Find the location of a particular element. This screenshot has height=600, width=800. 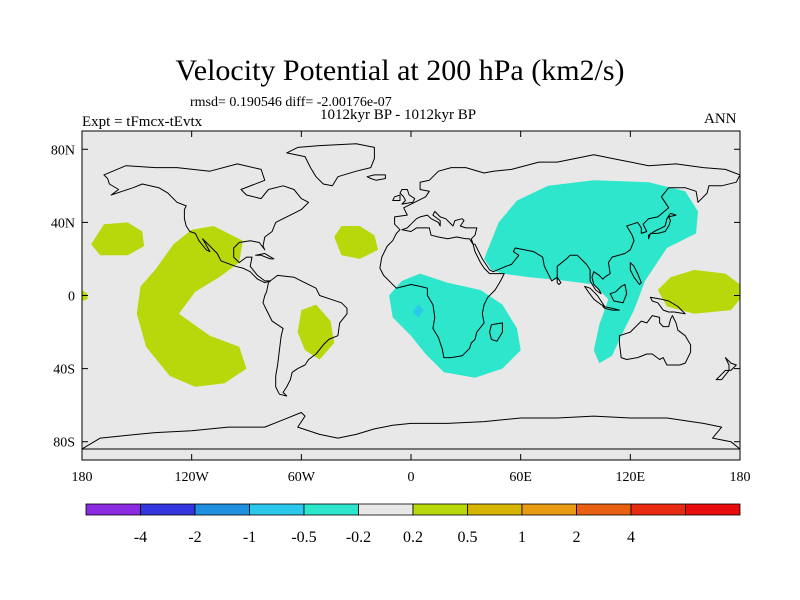

coast-iceland is located at coordinates (376, 177).